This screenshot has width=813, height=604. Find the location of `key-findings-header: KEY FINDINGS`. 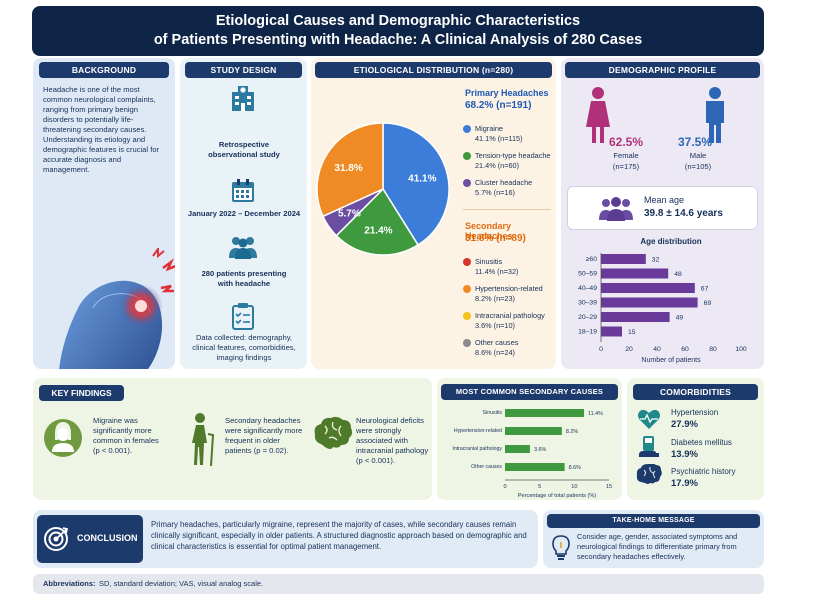

key-findings-header: KEY FINDINGS is located at coordinates (81, 393).